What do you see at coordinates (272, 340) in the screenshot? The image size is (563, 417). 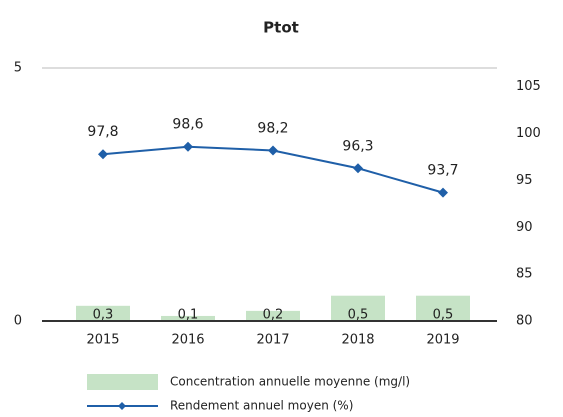 I see `x-tick-label: 2017` at bounding box center [272, 340].